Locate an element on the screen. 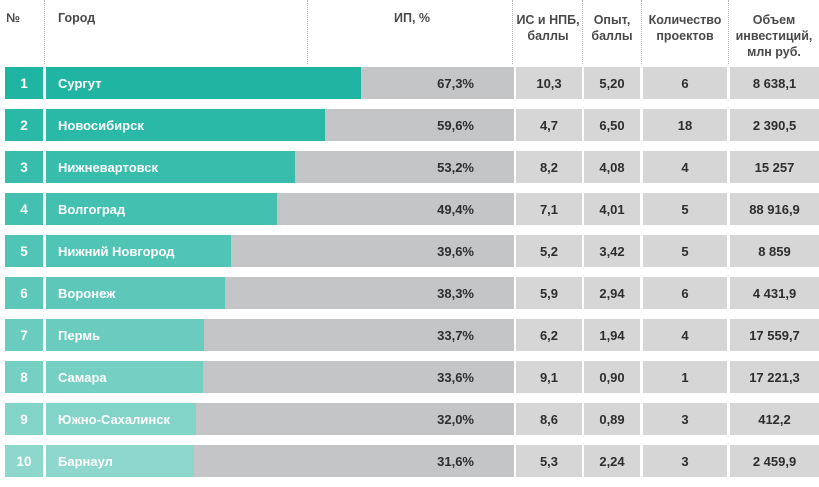 Image resolution: width=819 pixels, height=487 pixels. projects-cell: 18 is located at coordinates (685, 125).